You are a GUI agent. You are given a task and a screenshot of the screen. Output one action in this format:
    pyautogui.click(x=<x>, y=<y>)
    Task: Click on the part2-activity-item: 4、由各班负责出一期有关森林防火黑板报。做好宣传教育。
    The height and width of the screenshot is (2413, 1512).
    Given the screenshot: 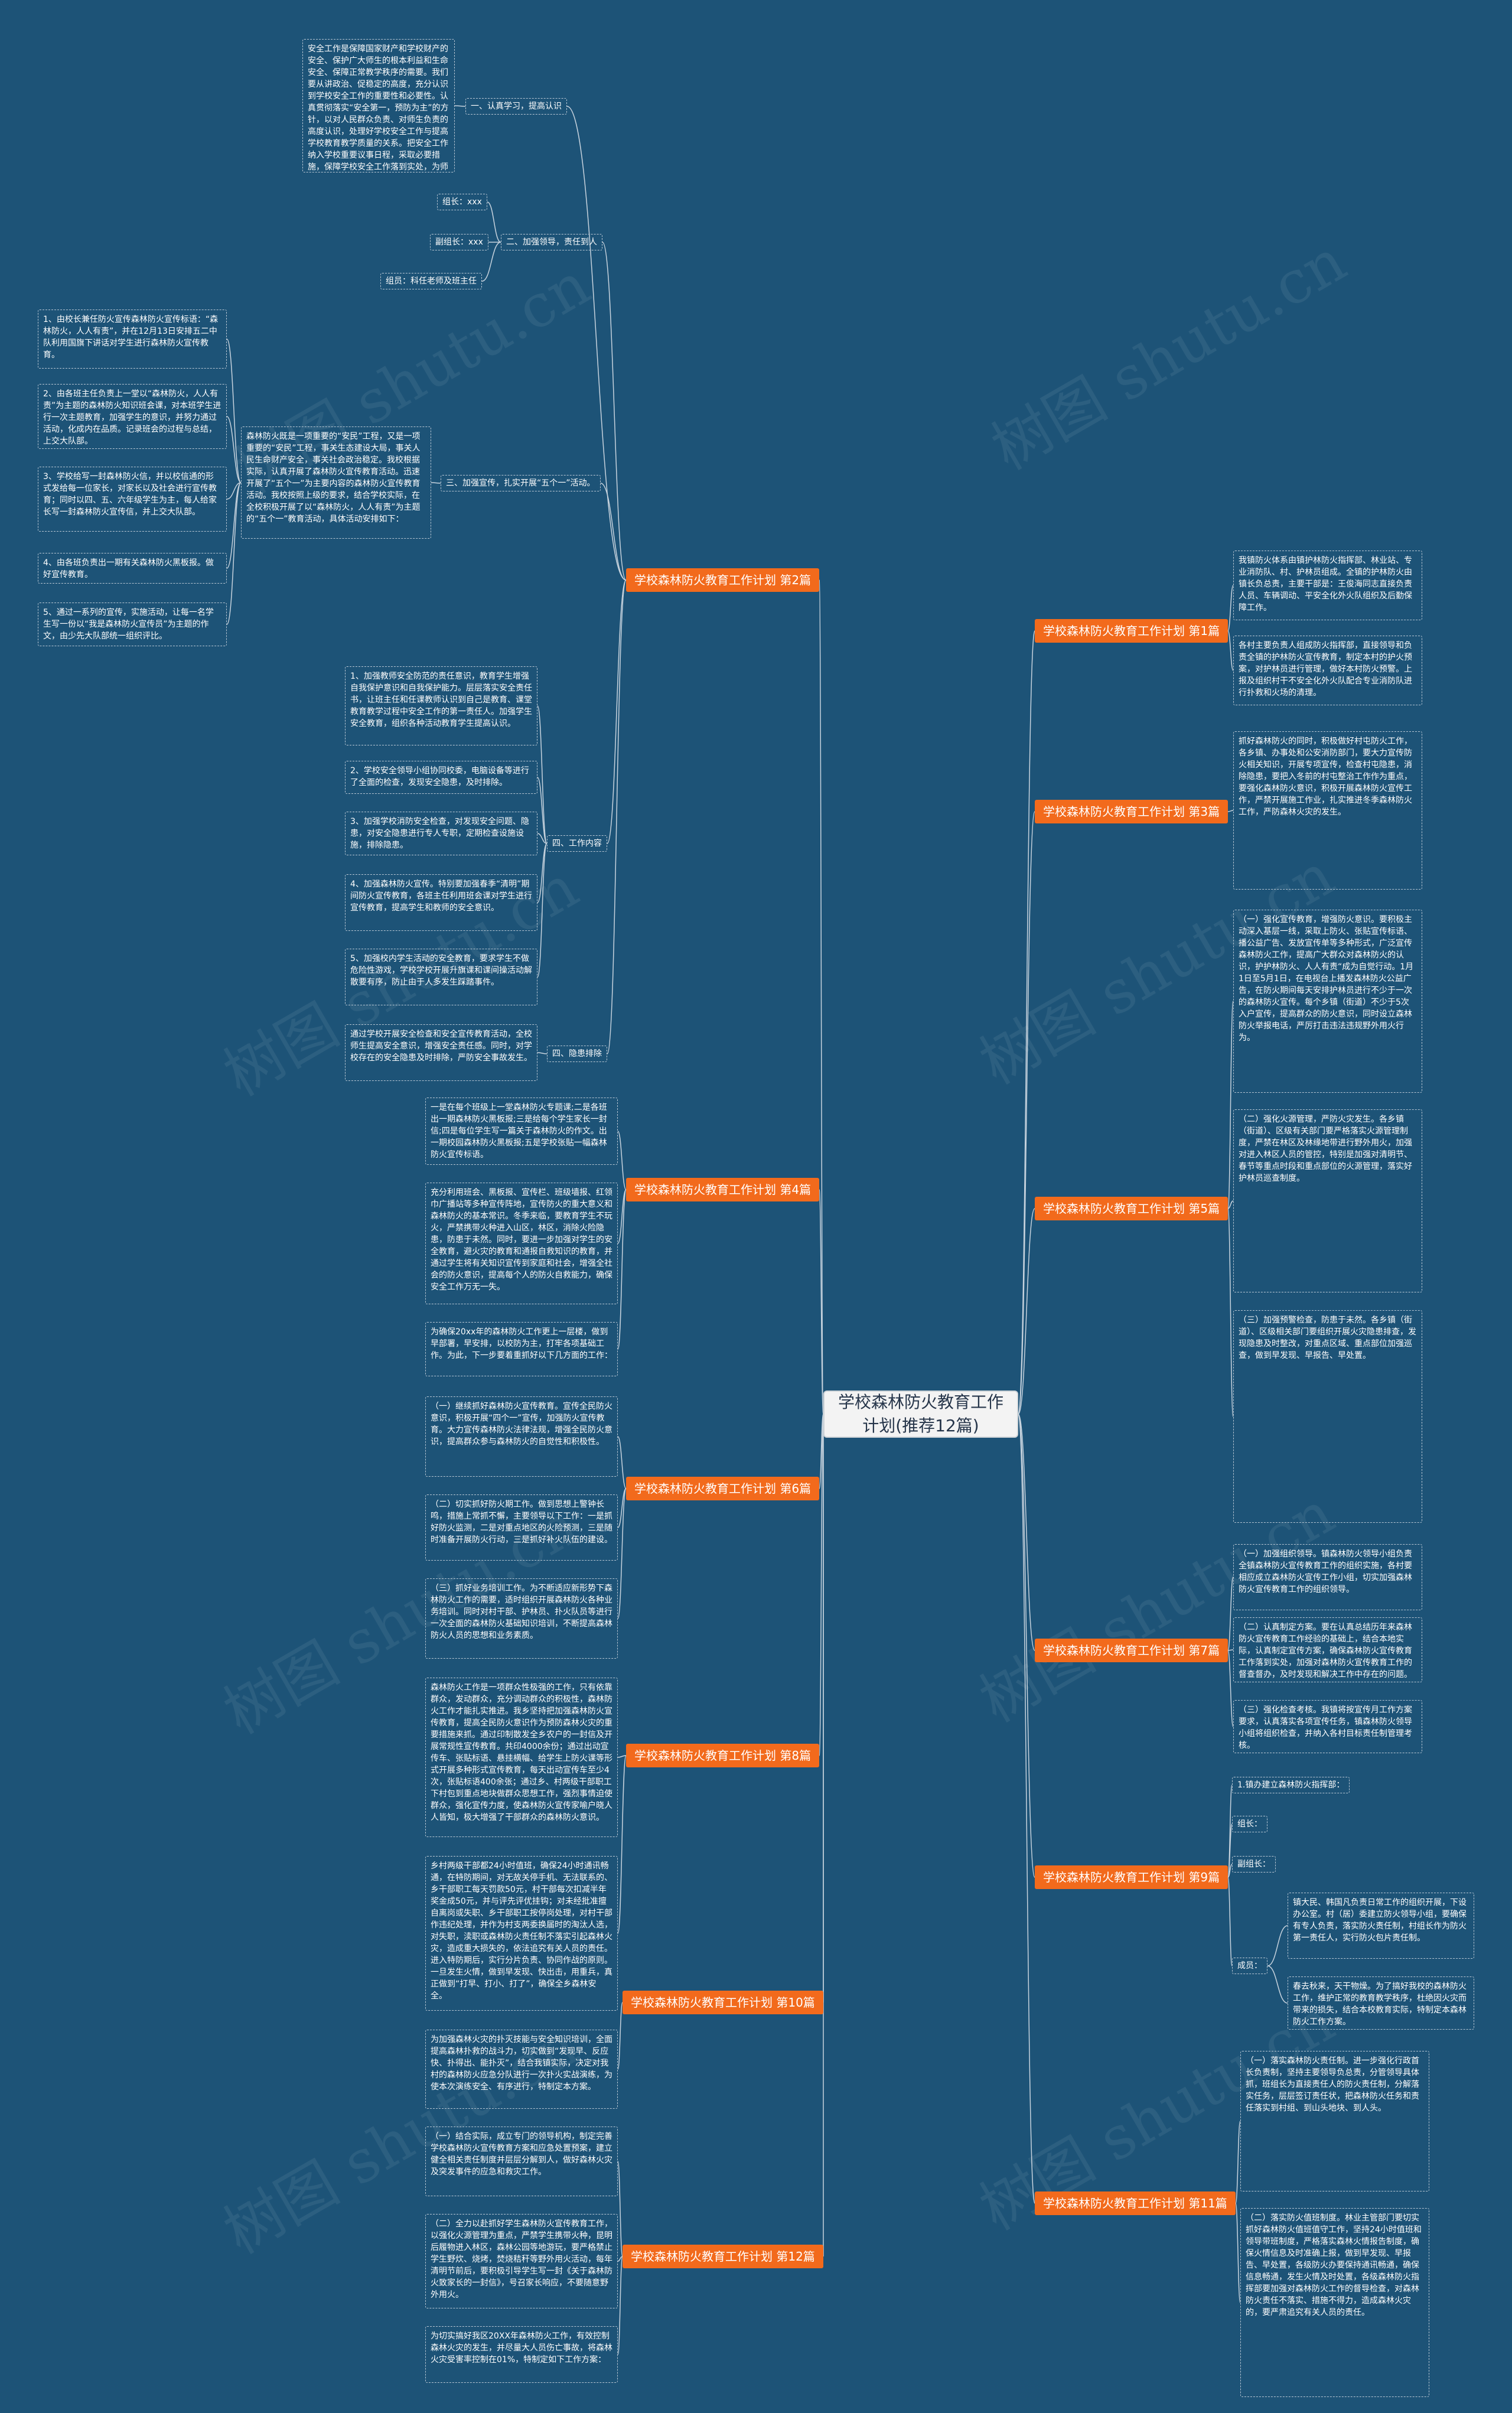 What is the action you would take?
    pyautogui.click(x=132, y=568)
    